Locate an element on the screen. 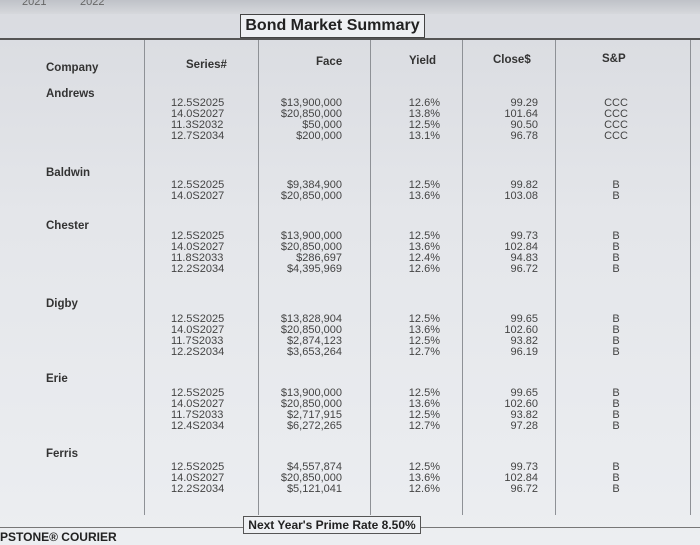 The width and height of the screenshot is (700, 545). bond-yield-cell: 12.6% 13.8% 12.5% 13.1% is located at coordinates (410, 120).